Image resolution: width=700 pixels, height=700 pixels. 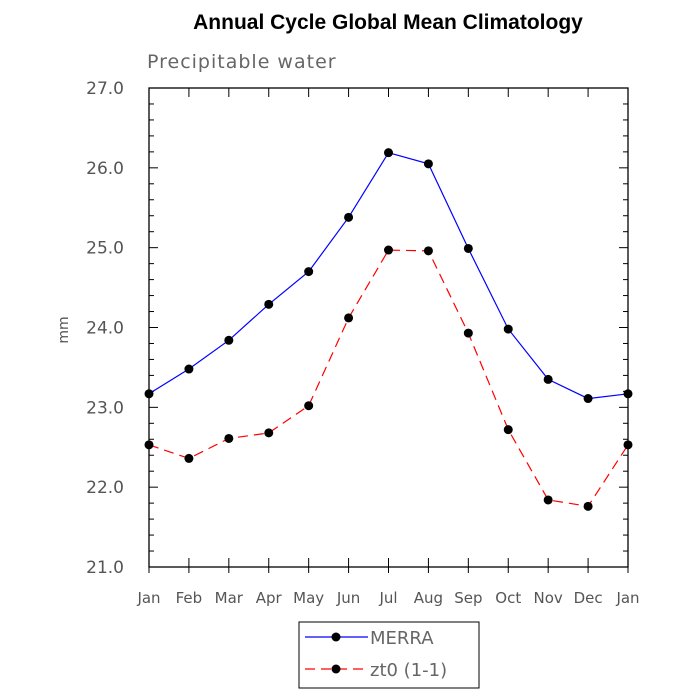 What do you see at coordinates (242, 62) in the screenshot?
I see `chart-subtitle: Precipitable water` at bounding box center [242, 62].